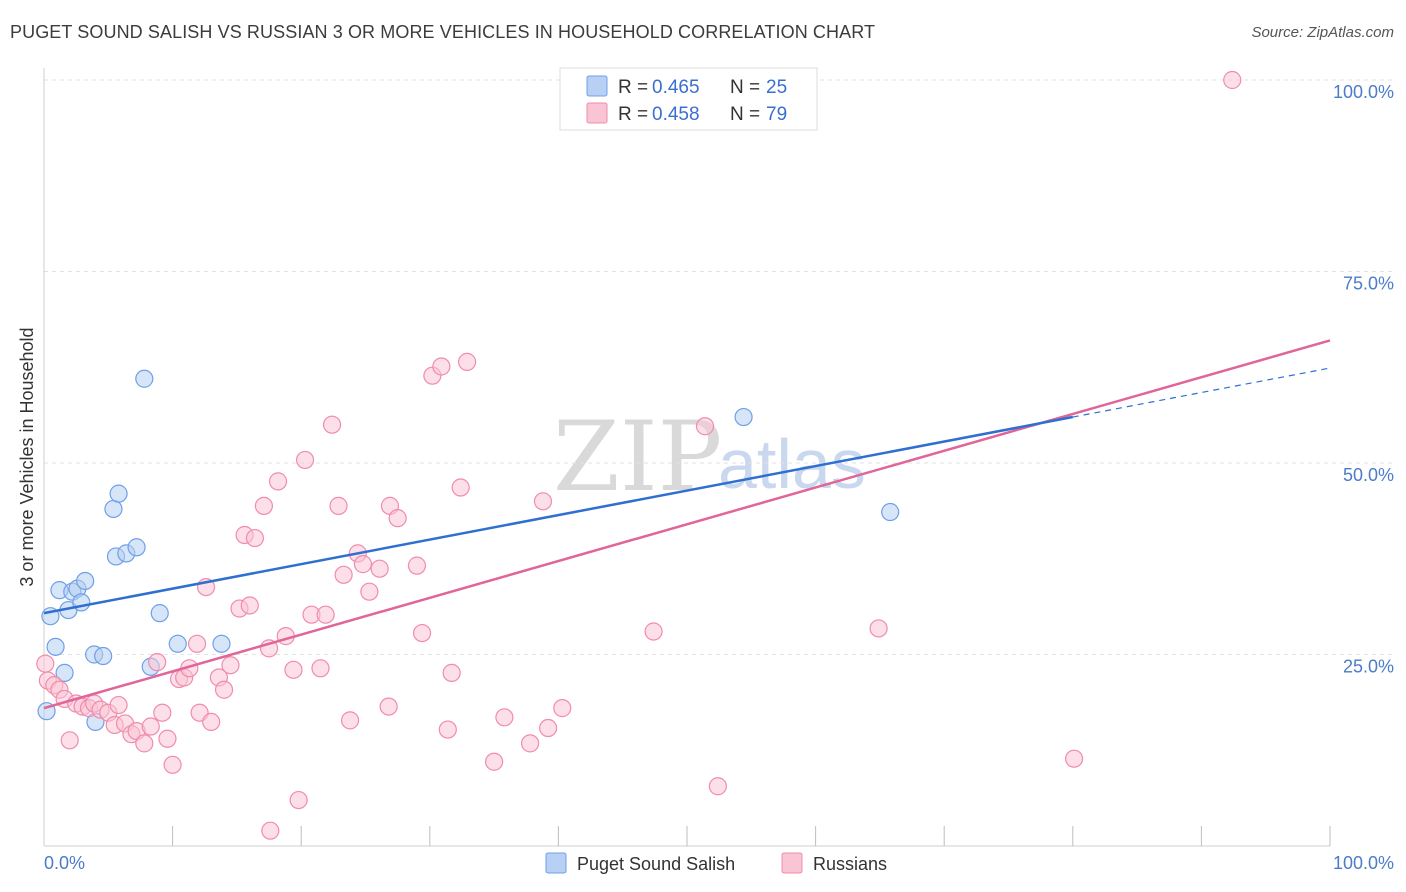  I want to click on legend-r-value-2: 0.458, so click(676, 114).